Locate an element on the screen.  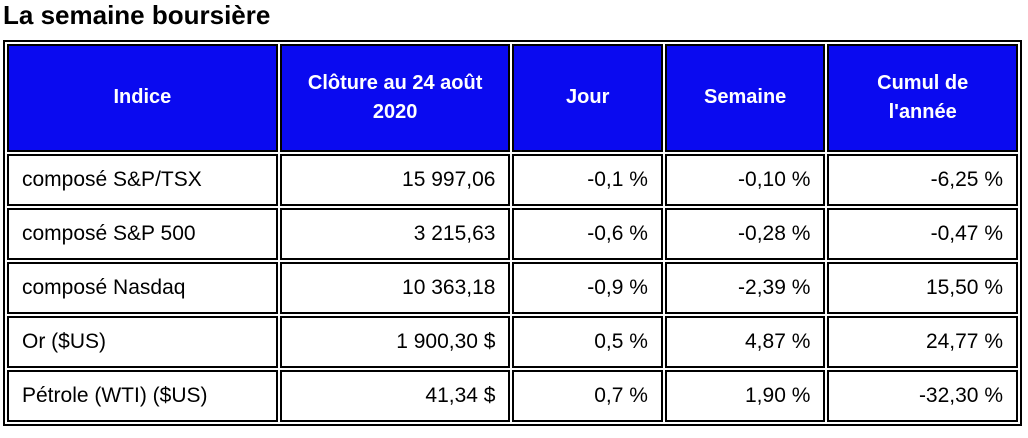
cell-semaine: -2,39 % is located at coordinates (745, 287).